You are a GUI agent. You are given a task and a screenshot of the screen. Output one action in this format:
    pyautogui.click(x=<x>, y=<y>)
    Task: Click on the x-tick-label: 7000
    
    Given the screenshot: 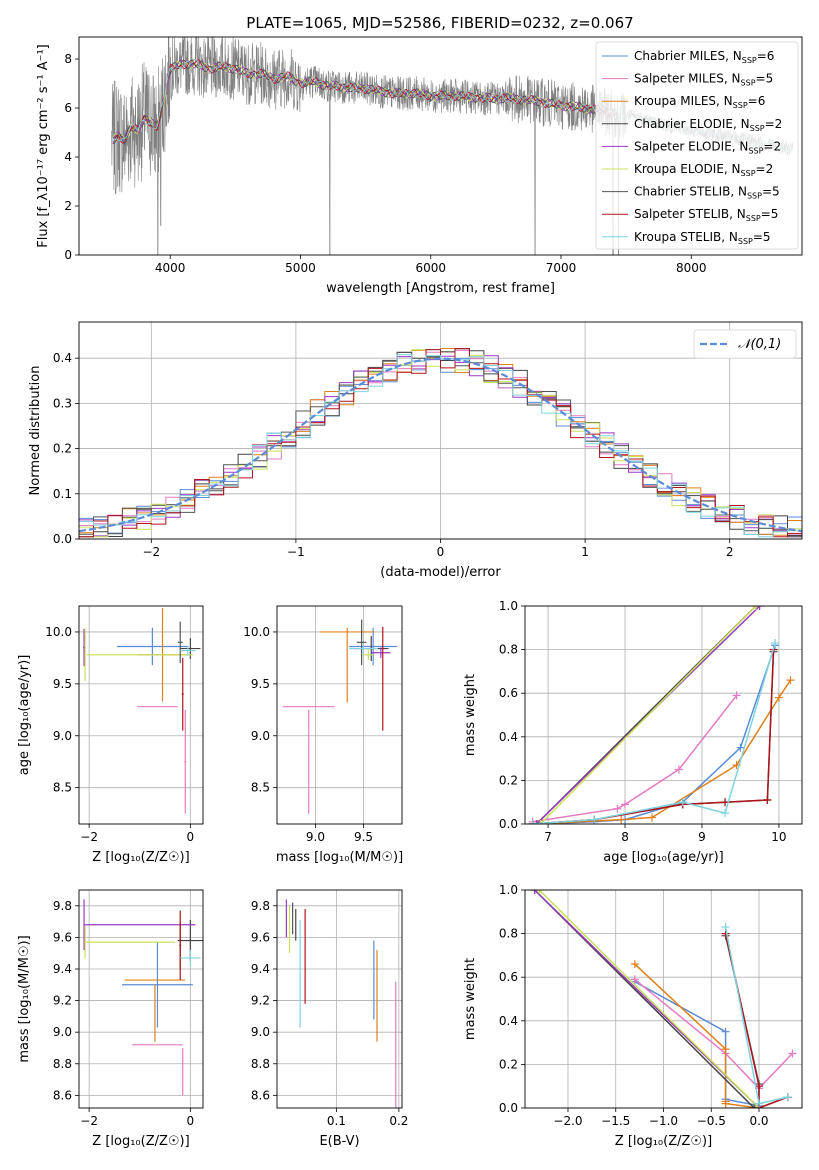 What is the action you would take?
    pyautogui.click(x=561, y=268)
    